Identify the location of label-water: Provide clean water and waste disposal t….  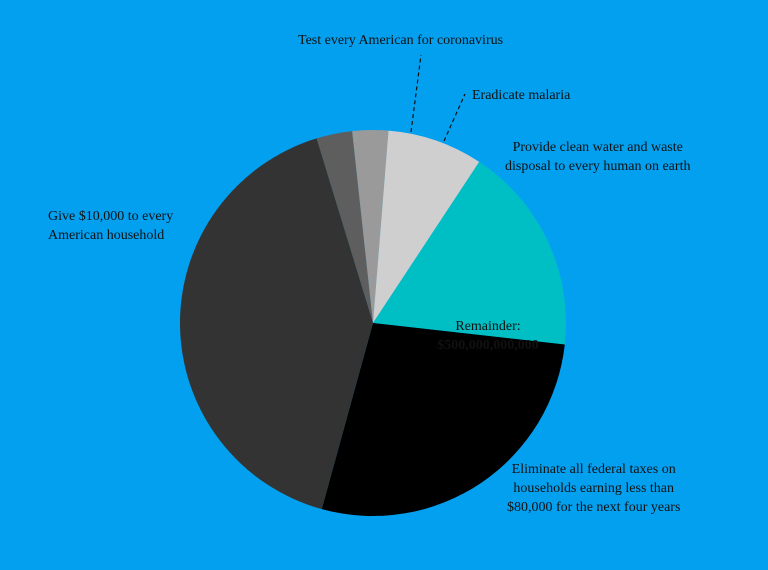
(598, 157).